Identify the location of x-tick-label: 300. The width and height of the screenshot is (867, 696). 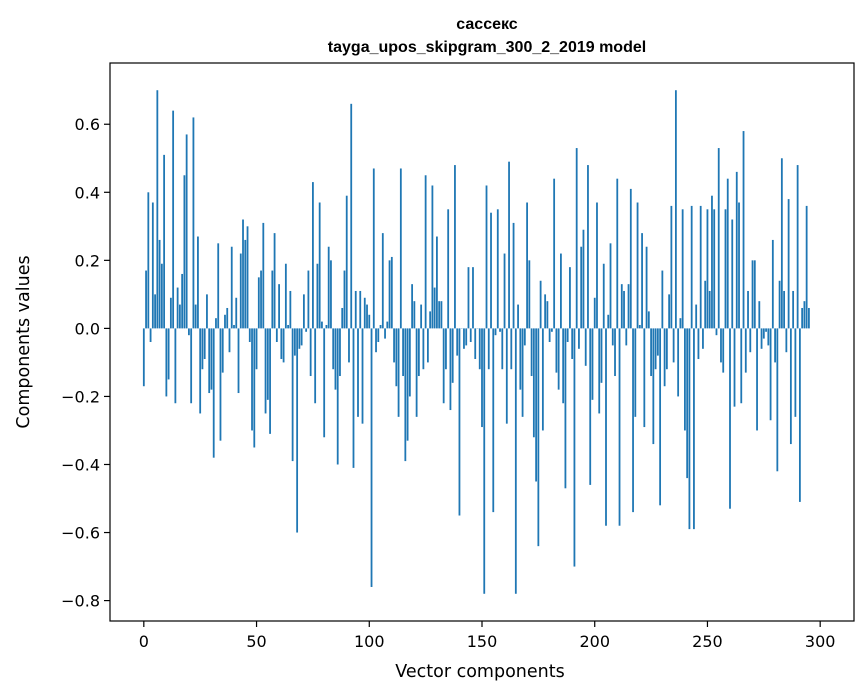
(820, 641).